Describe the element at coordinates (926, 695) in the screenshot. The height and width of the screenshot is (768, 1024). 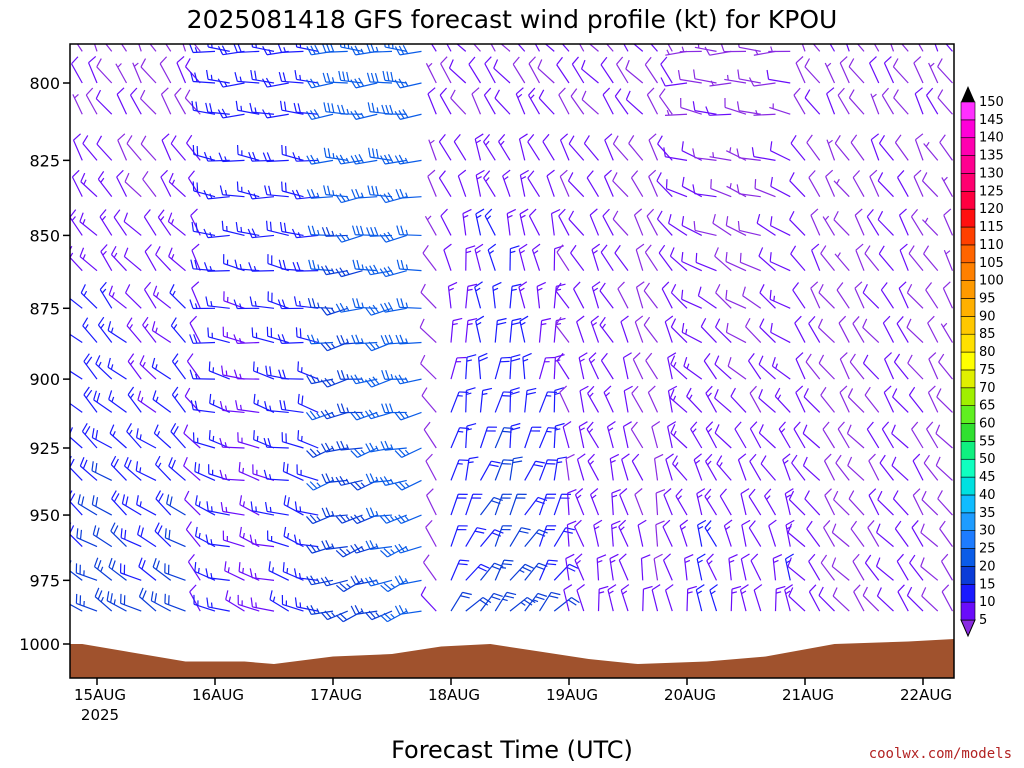
I see `x-tick-label: 22AUG` at that location.